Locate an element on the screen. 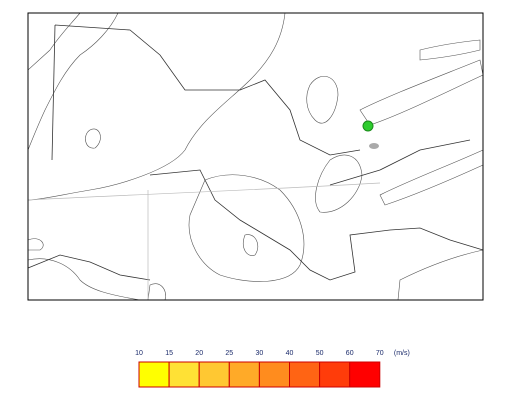 Image resolution: width=505 pixels, height=403 pixels. legend-tick-label: 70 is located at coordinates (380, 353).